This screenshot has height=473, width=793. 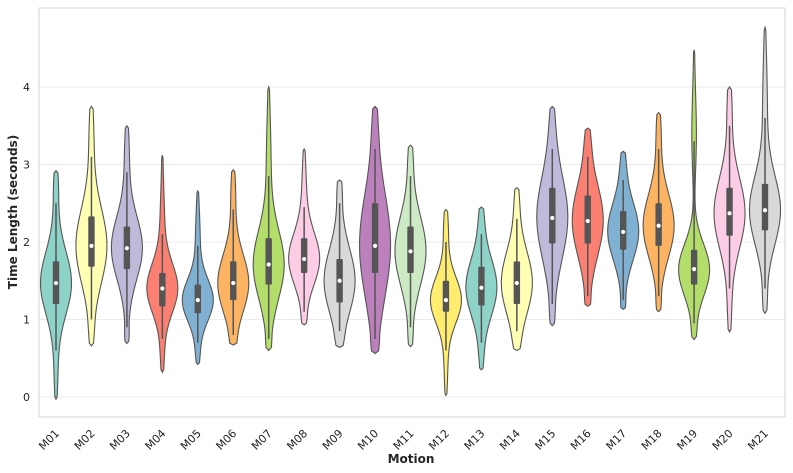 What do you see at coordinates (446, 300) in the screenshot?
I see `violin-median-m12` at bounding box center [446, 300].